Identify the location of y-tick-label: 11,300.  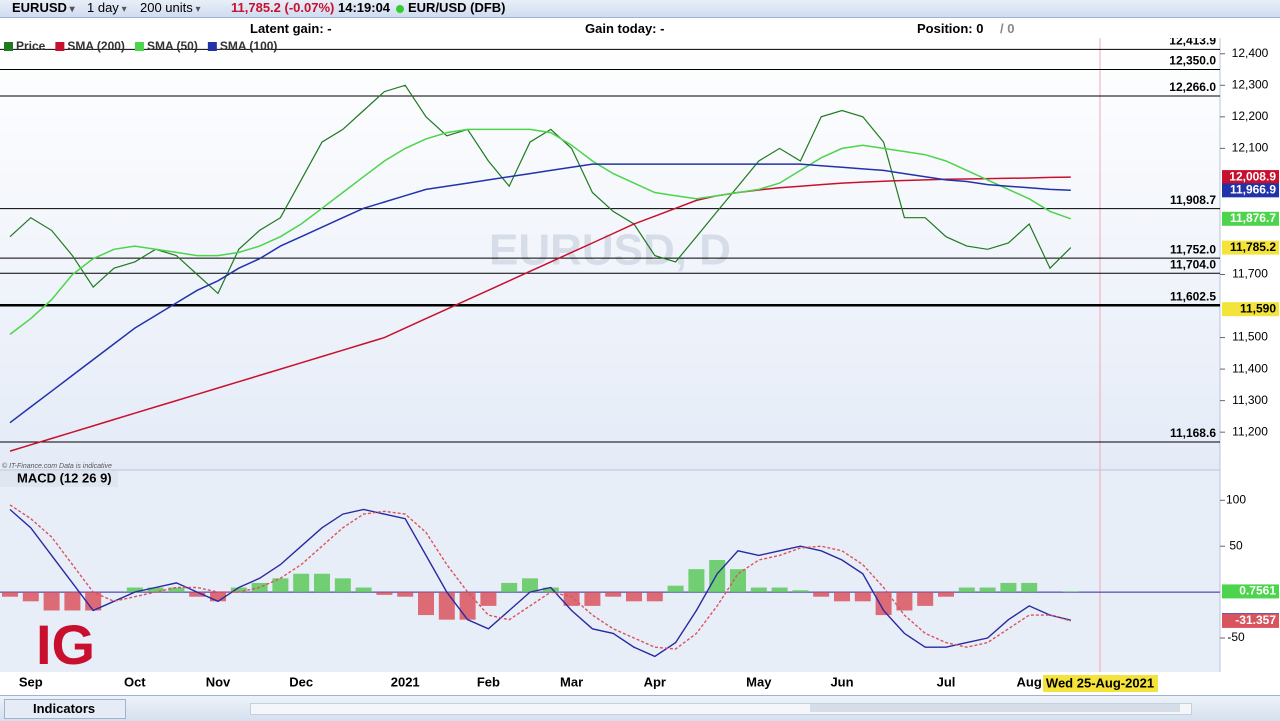
(1250, 400).